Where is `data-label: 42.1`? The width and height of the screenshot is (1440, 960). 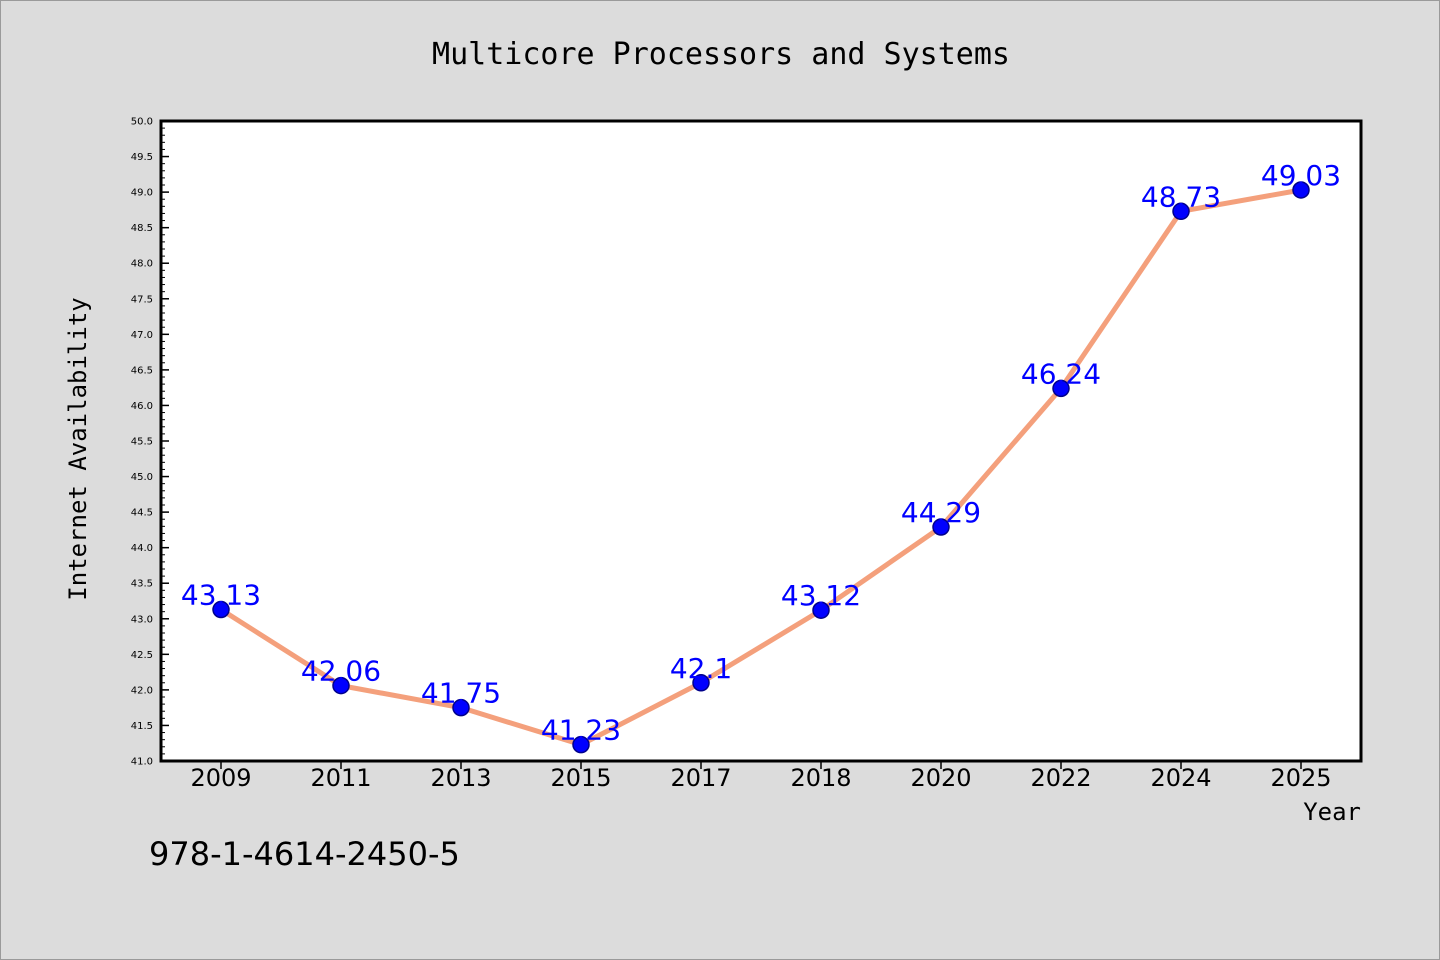 data-label: 42.1 is located at coordinates (701, 668).